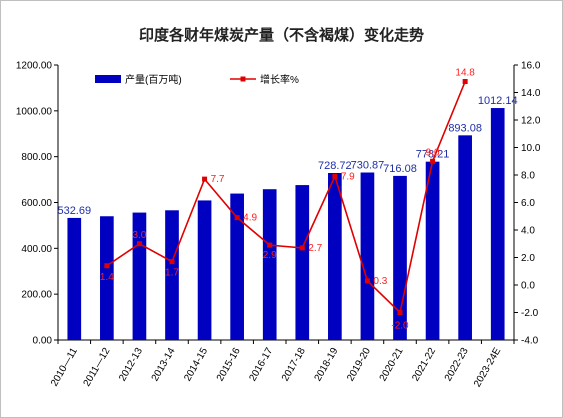  I want to click on x-tick-label: 2016-17, so click(261, 365).